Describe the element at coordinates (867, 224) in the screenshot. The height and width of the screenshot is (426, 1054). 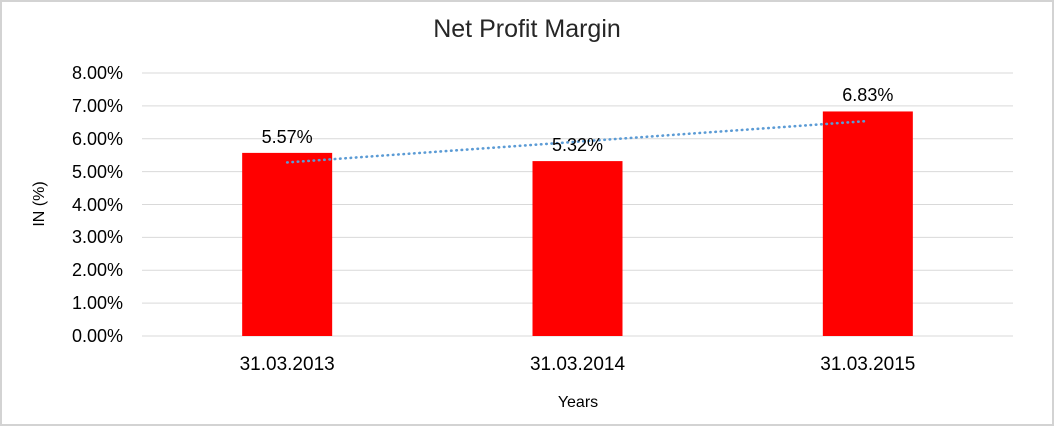
I see `bar-31.03.2015` at that location.